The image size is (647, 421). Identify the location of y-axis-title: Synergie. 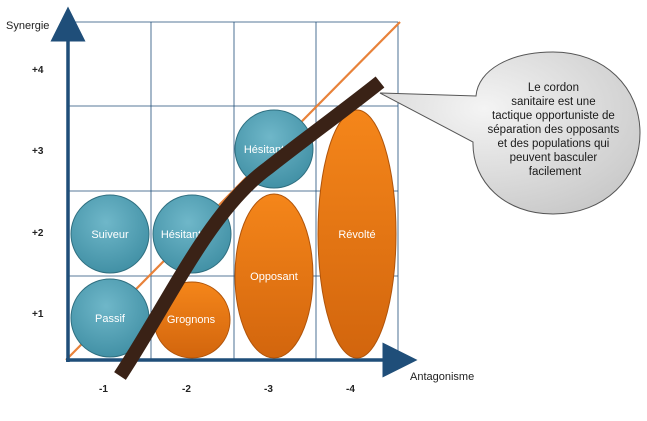
(27, 26).